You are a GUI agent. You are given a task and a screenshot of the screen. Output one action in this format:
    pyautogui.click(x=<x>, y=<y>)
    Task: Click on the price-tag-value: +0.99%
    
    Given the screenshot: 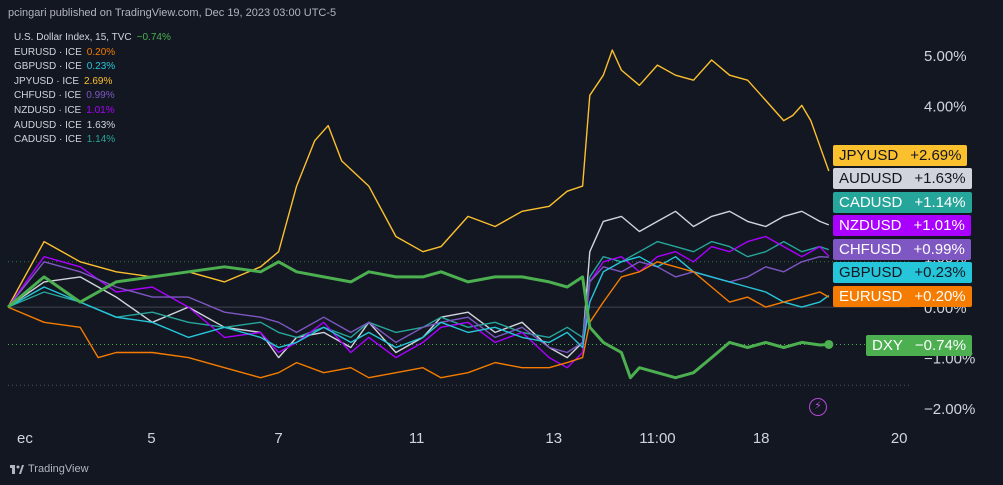 What is the action you would take?
    pyautogui.click(x=939, y=249)
    